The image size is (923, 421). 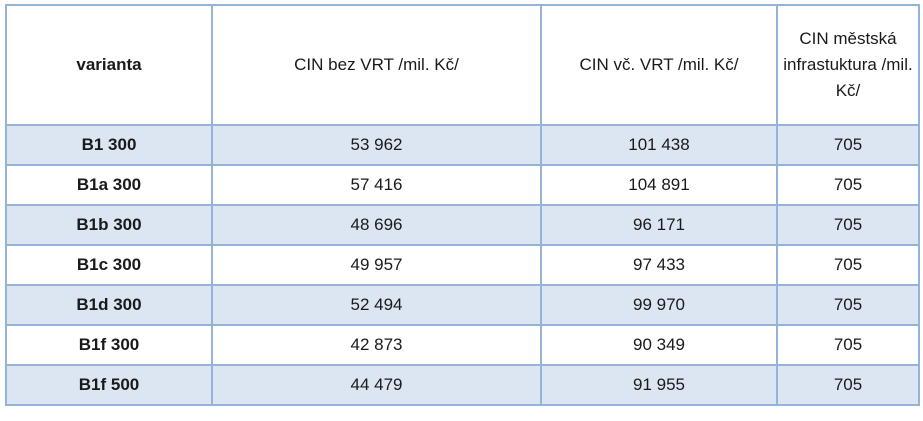 I want to click on table-row: B1d 300 52 494 99 970 705, so click(x=462, y=305).